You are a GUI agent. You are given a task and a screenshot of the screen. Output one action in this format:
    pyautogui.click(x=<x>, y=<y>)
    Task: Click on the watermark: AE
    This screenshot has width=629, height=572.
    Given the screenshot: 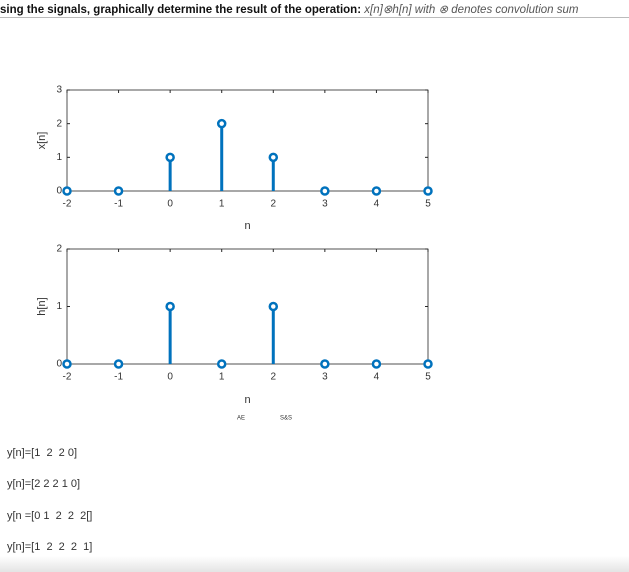 What is the action you would take?
    pyautogui.click(x=241, y=419)
    